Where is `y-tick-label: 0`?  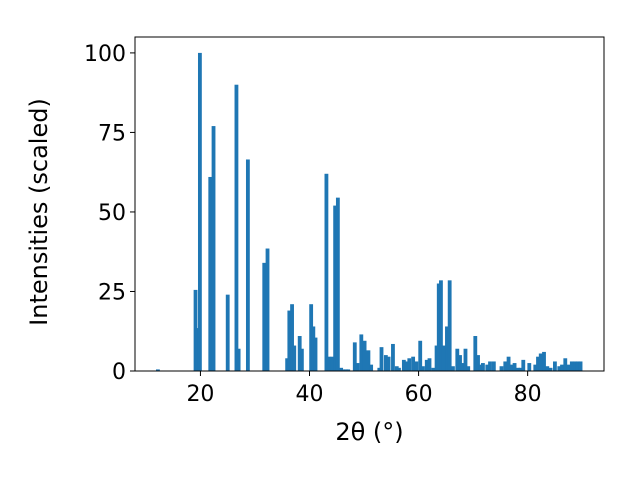
y-tick-label: 0 is located at coordinates (119, 372).